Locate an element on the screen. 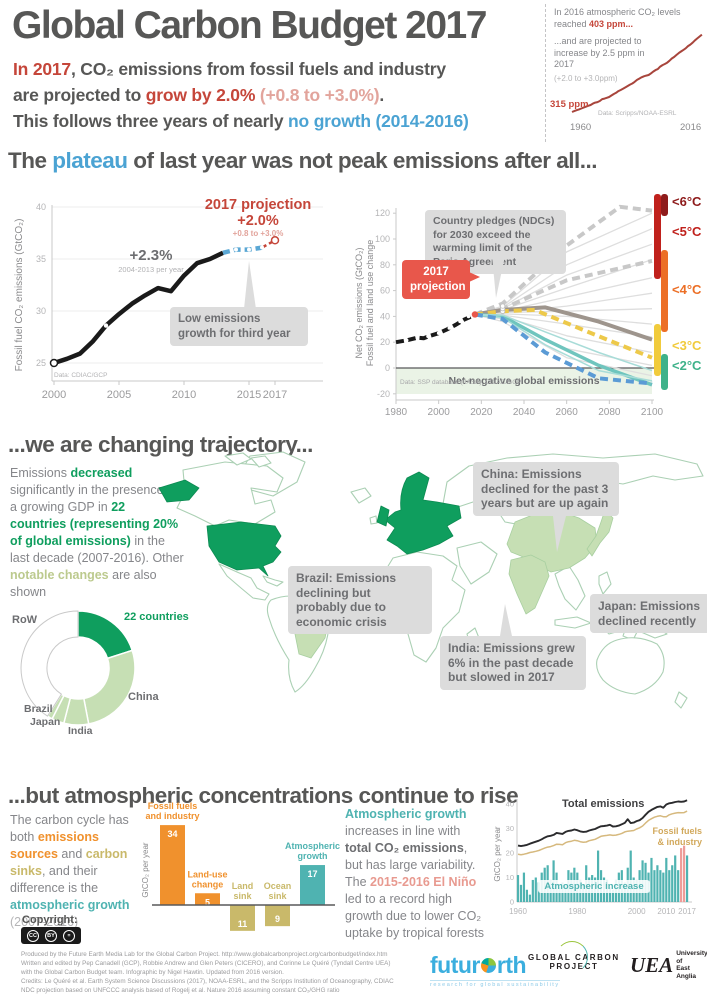 The width and height of the screenshot is (707, 1000). fossil-fuels-label: Fossil fuels & industry is located at coordinates (677, 836).